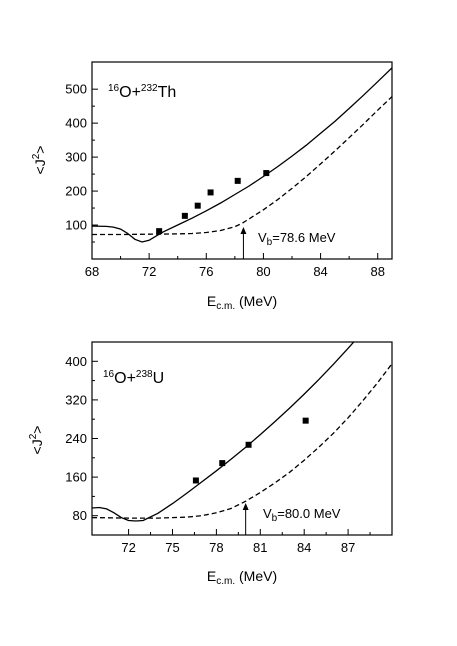 This screenshot has width=457, height=646. Describe the element at coordinates (133, 378) in the screenshot. I see `panel-bottom-reaction-label: 16O+238U` at that location.